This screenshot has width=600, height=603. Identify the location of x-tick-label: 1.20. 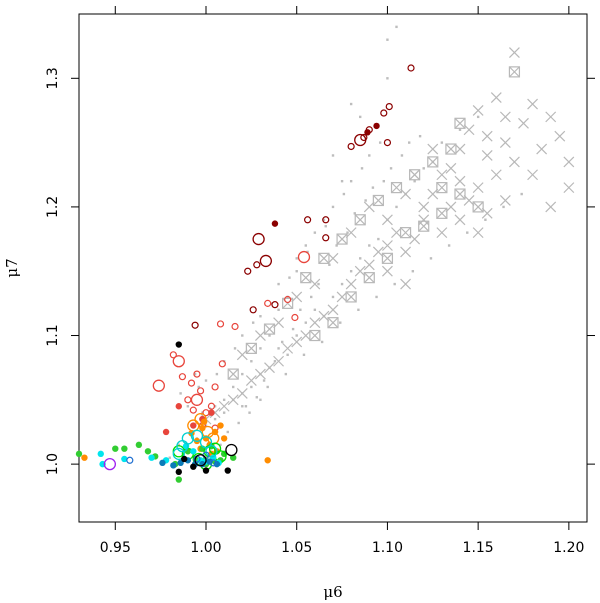
(568, 548).